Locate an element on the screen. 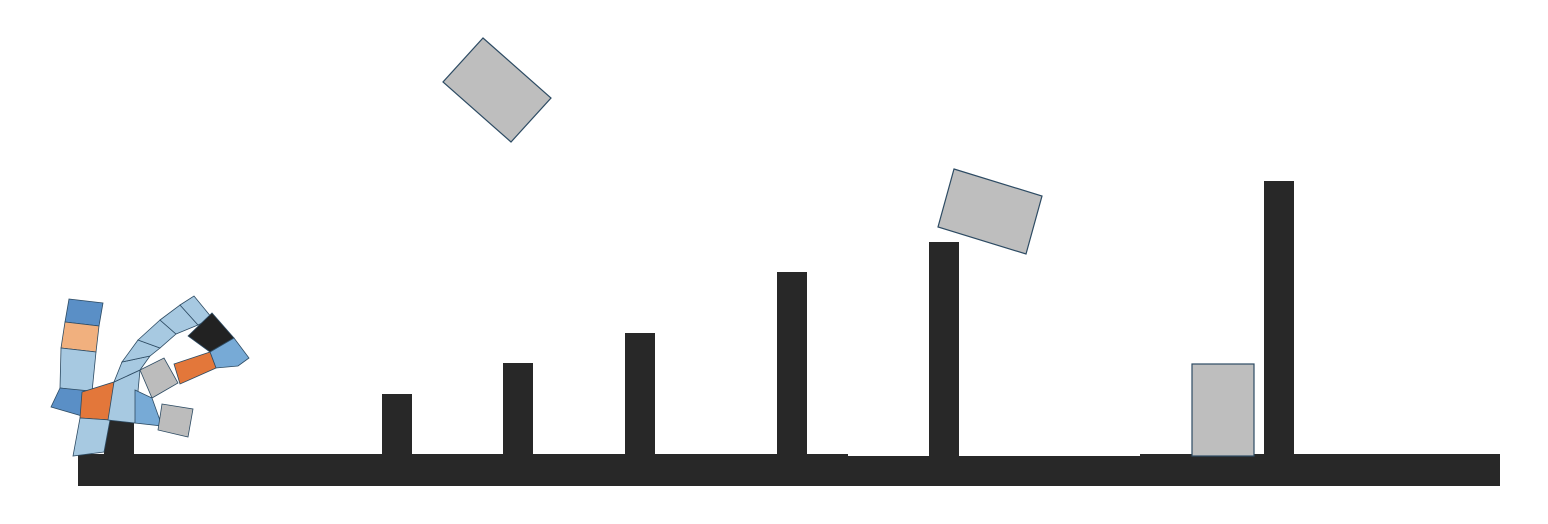 The width and height of the screenshot is (1548, 524). creature-arch-limb is located at coordinates (181, 340).